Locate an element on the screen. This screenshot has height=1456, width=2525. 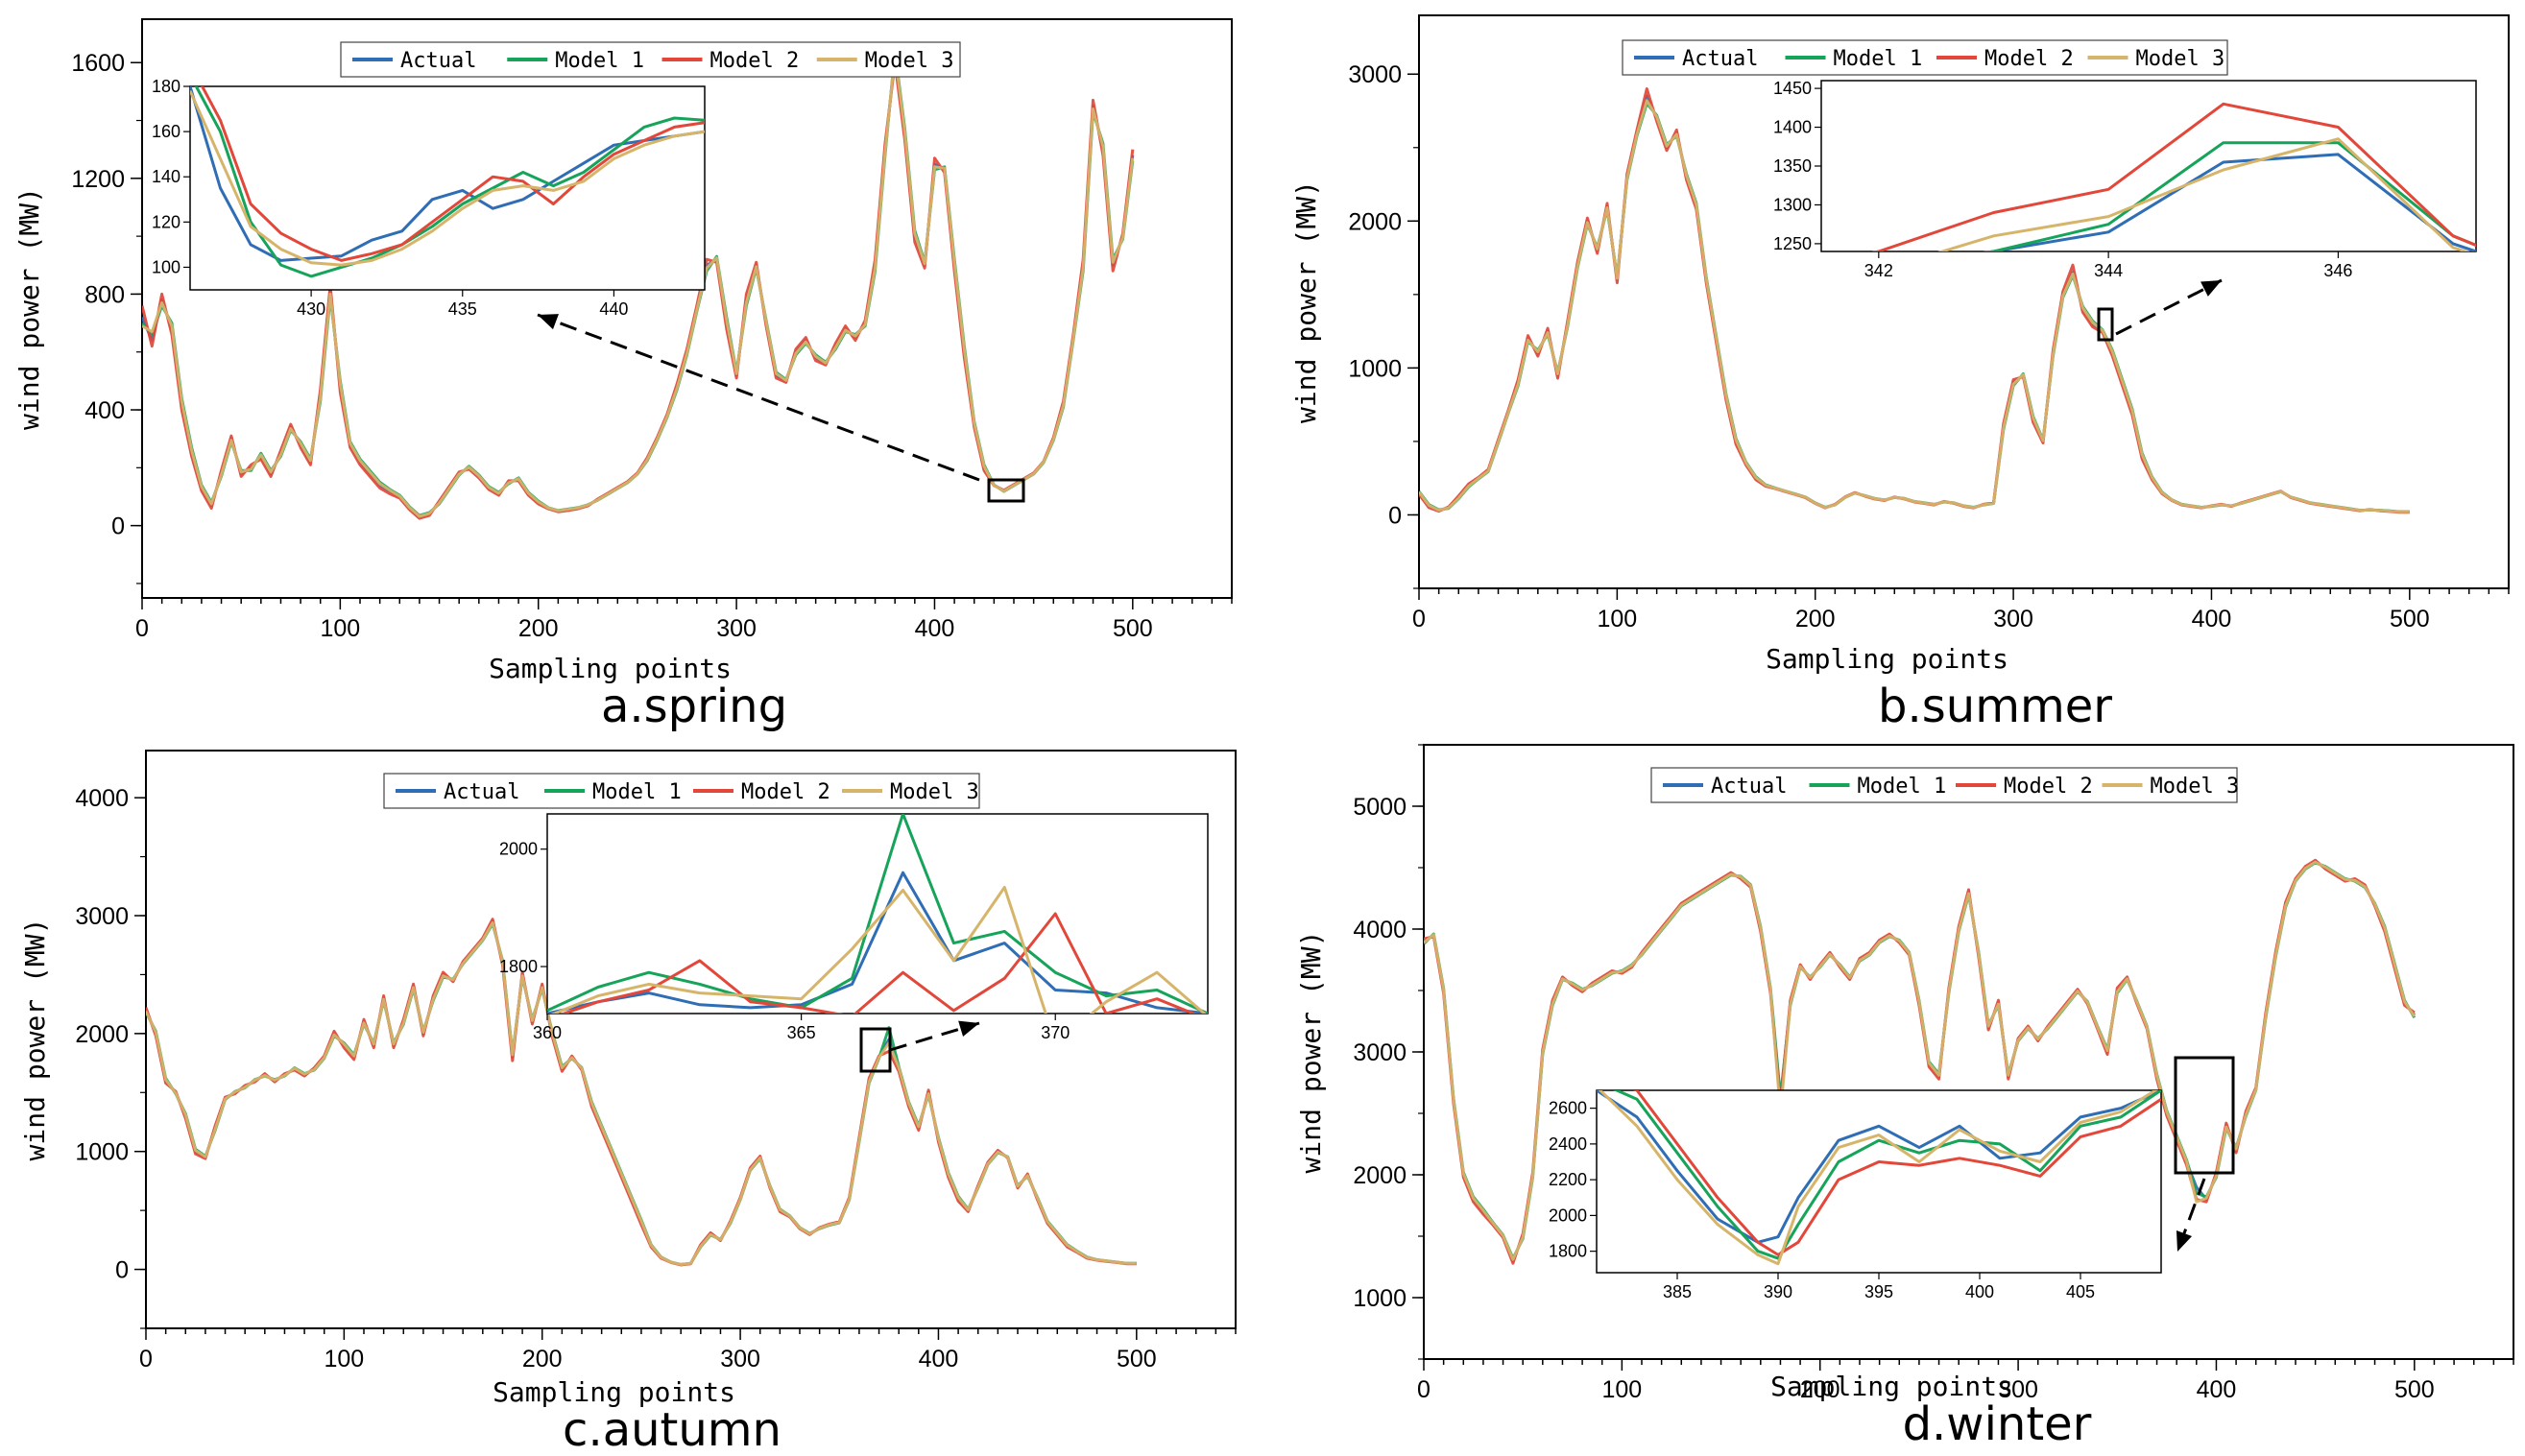
summer-y-axis-title: wind power (MW) is located at coordinates (1306, 301).